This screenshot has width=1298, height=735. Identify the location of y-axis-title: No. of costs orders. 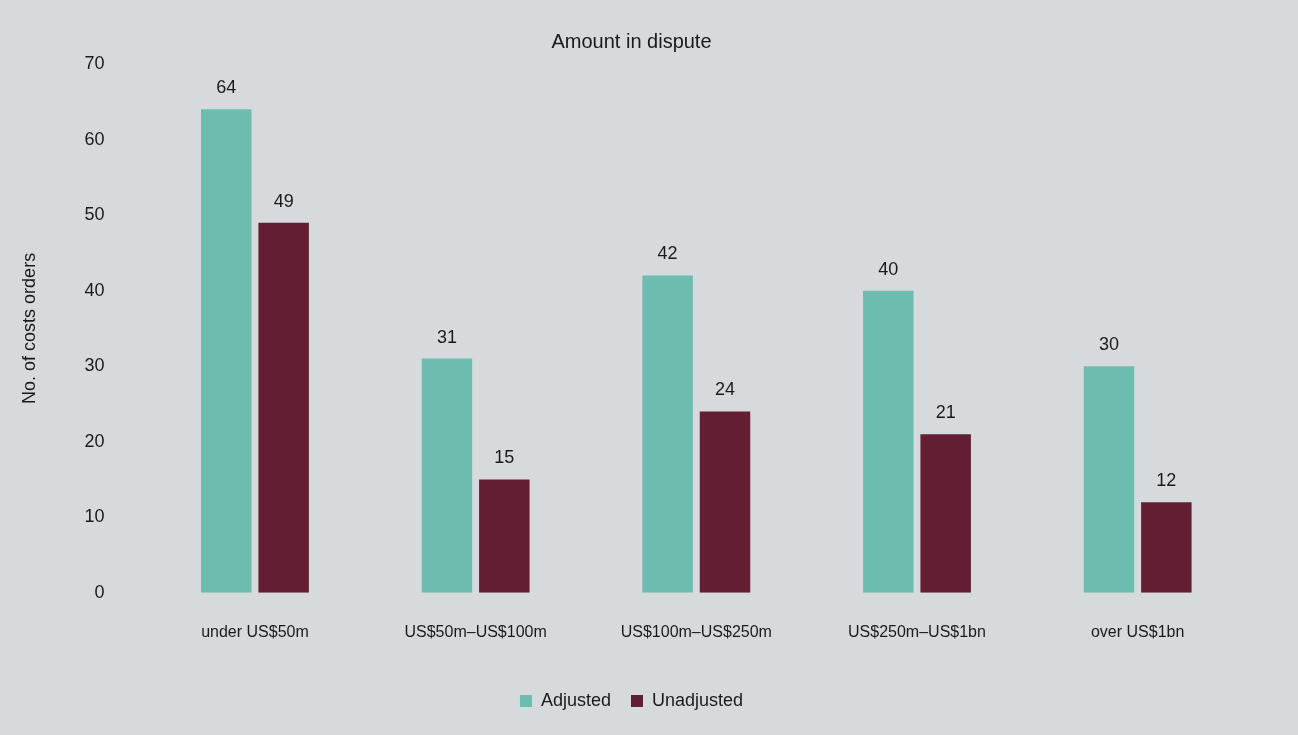
(28, 328).